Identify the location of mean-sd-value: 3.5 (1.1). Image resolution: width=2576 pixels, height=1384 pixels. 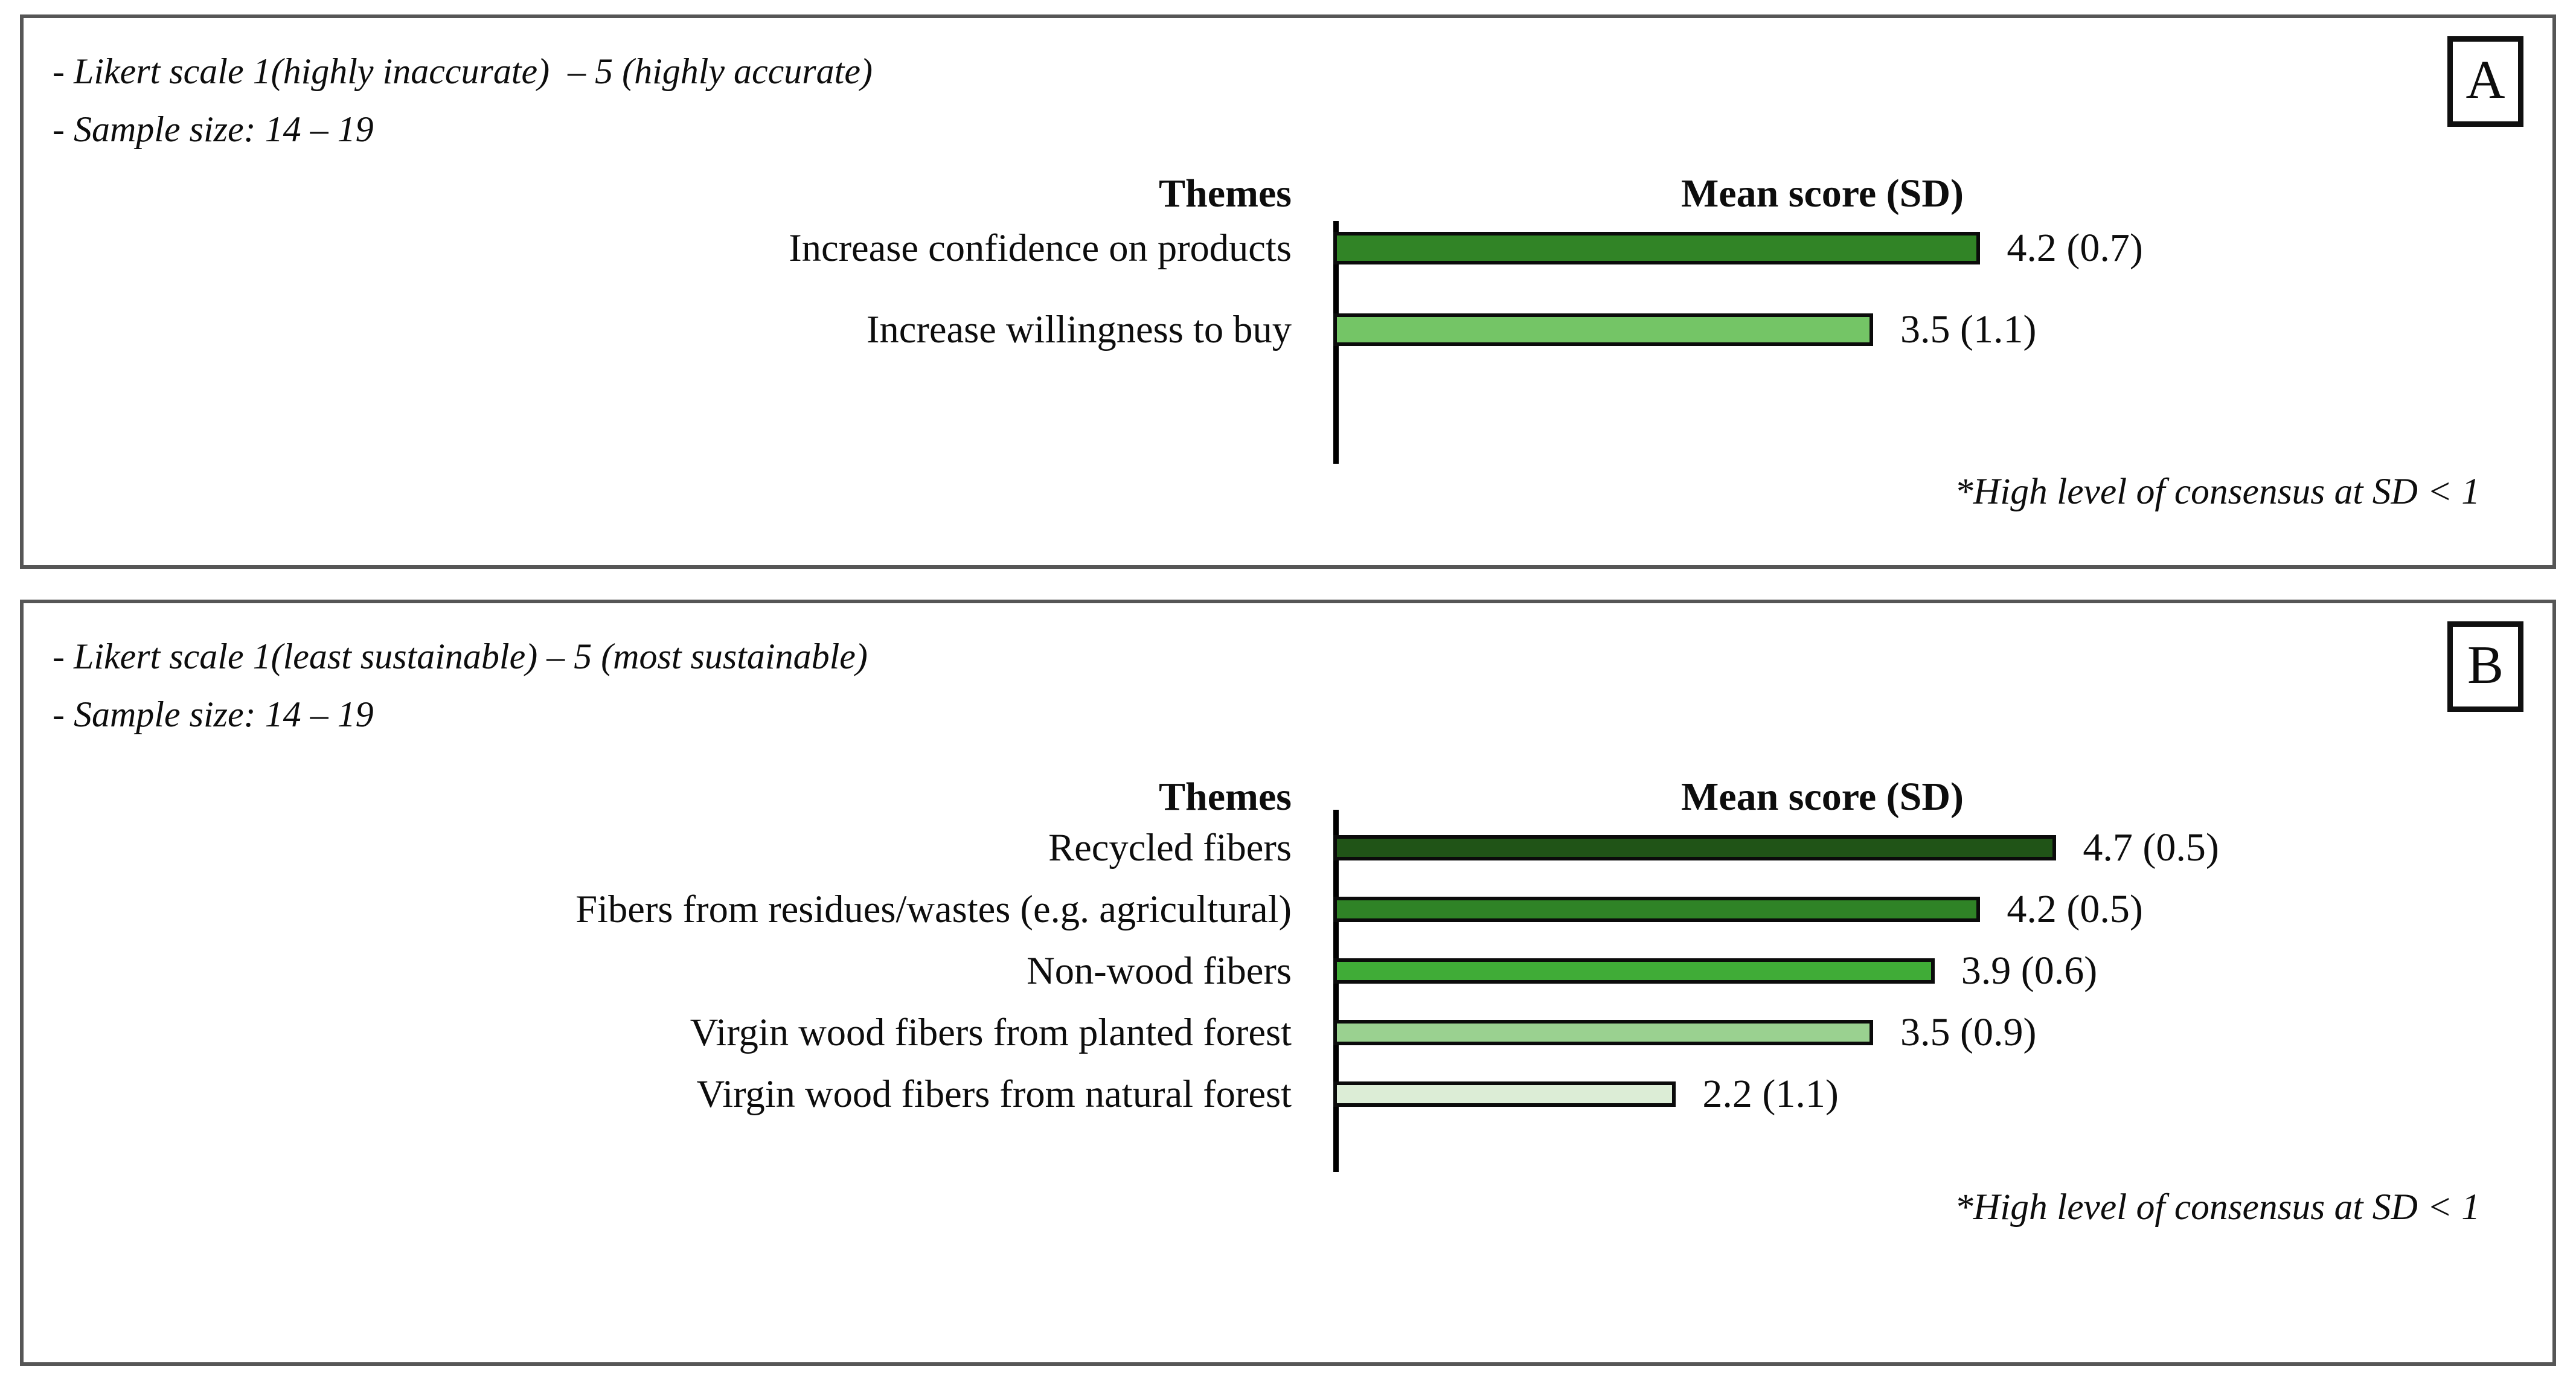
(1968, 329).